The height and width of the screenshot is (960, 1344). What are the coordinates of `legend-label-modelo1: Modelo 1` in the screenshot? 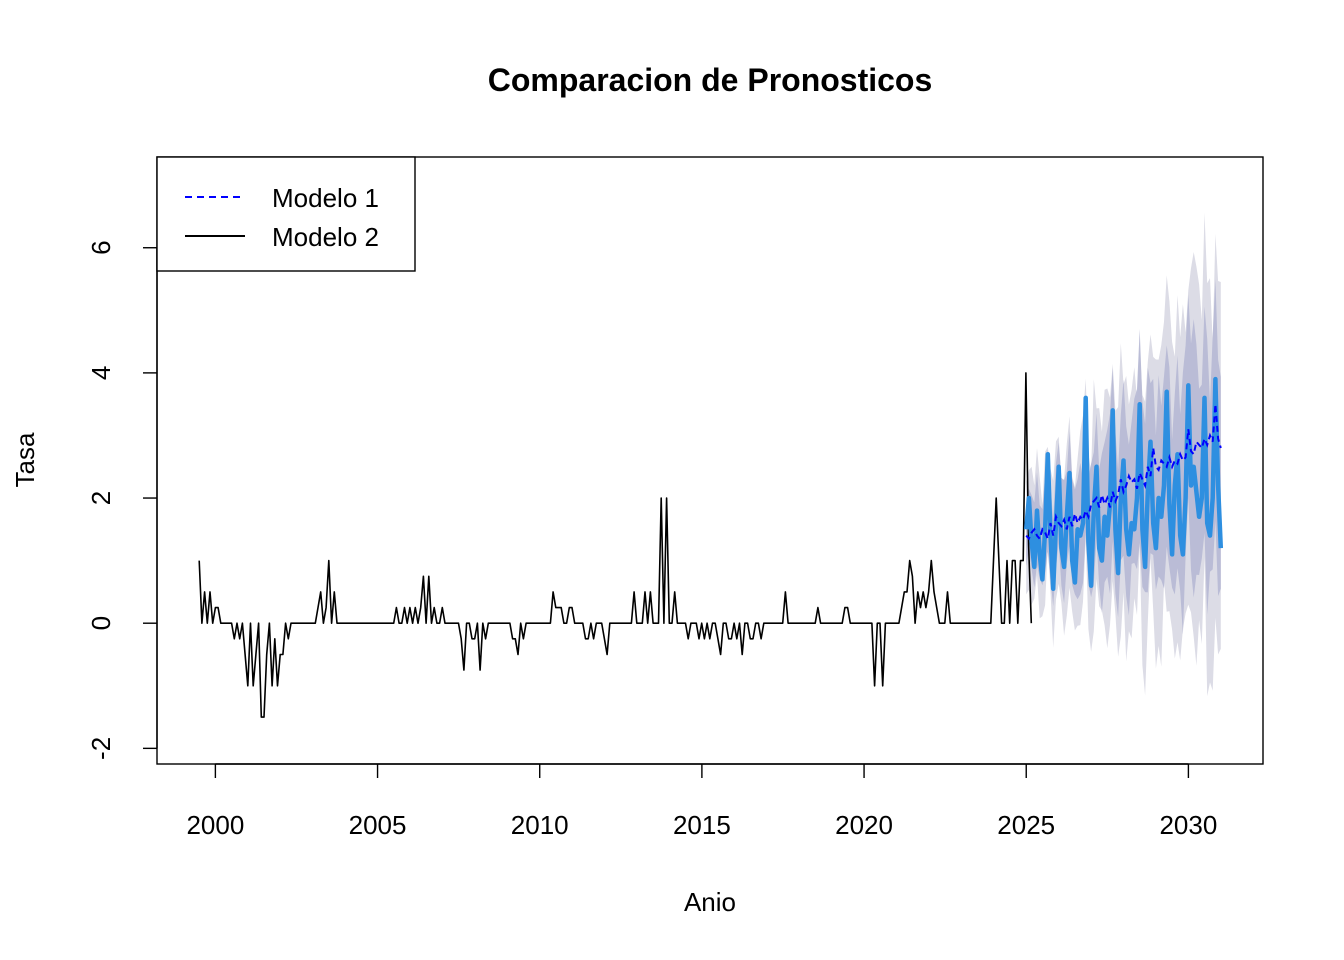 It's located at (325, 198).